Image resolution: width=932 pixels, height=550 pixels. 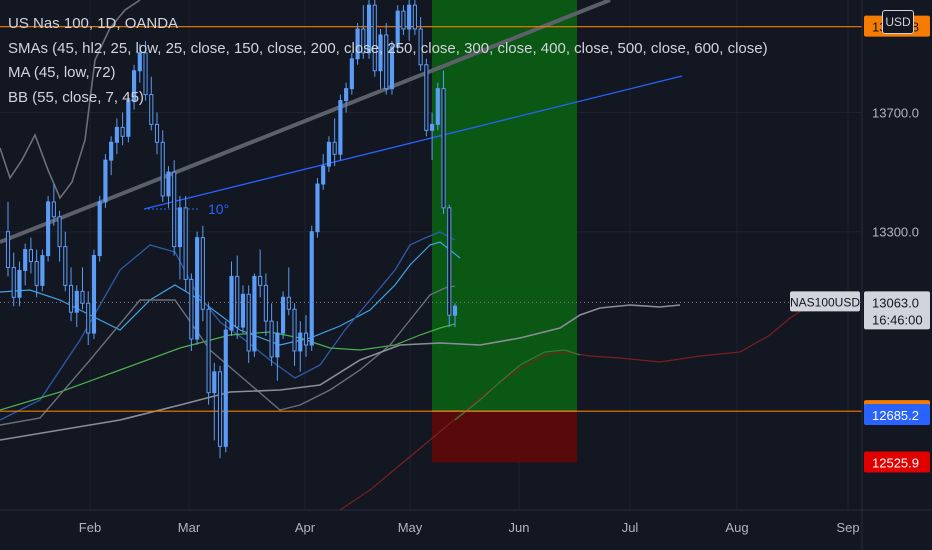 What do you see at coordinates (76, 97) in the screenshot?
I see `legend-bb: BB (55, close, 7, 45)` at bounding box center [76, 97].